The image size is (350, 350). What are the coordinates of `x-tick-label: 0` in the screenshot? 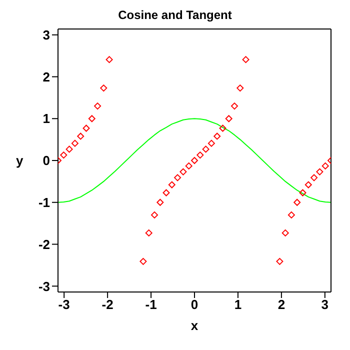 It's located at (194, 304).